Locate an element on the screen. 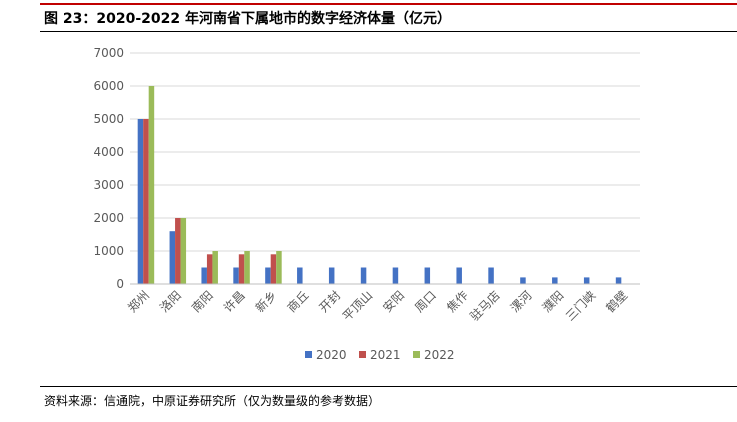  source-rule is located at coordinates (388, 386).